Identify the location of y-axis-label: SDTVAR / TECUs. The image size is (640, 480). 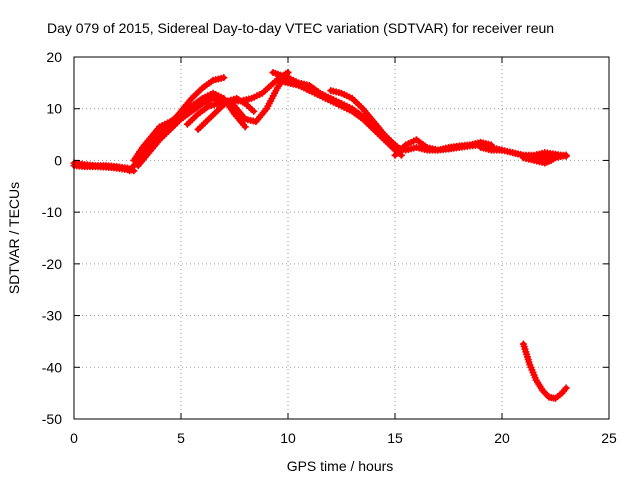
(14, 238).